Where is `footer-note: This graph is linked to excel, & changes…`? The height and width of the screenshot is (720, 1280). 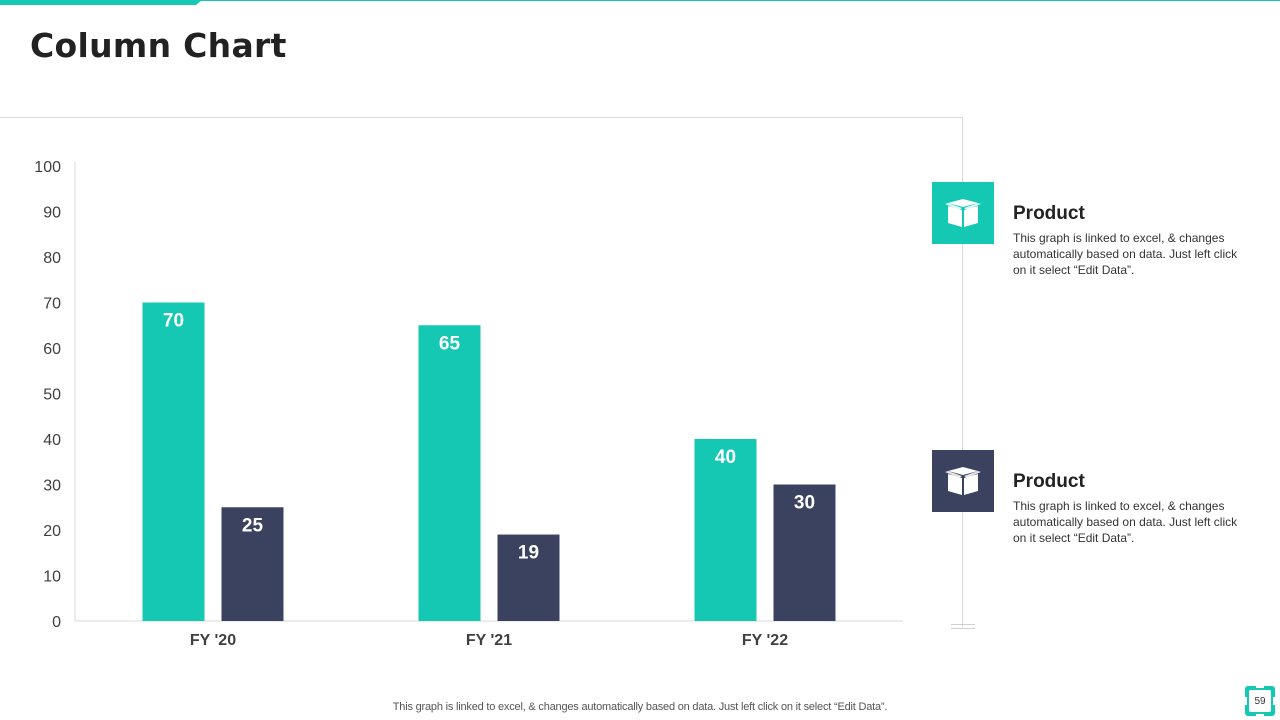
footer-note: This graph is linked to excel, & changes… is located at coordinates (640, 707).